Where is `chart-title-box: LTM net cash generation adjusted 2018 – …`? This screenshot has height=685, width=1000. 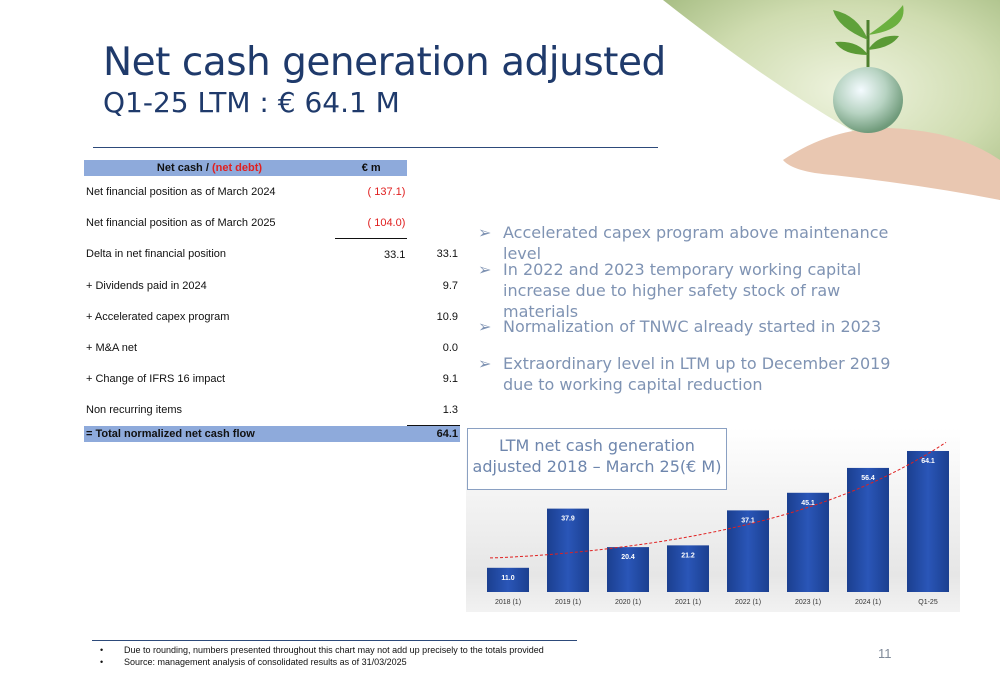
chart-title-box: LTM net cash generation adjusted 2018 – … is located at coordinates (597, 459).